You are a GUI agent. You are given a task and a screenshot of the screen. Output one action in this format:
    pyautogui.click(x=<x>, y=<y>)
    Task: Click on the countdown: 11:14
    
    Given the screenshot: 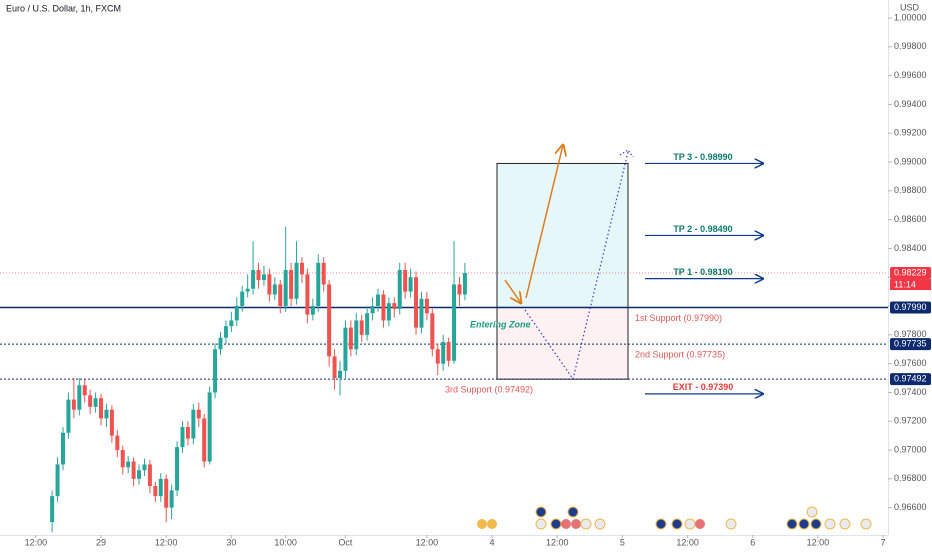 What is the action you would take?
    pyautogui.click(x=905, y=284)
    